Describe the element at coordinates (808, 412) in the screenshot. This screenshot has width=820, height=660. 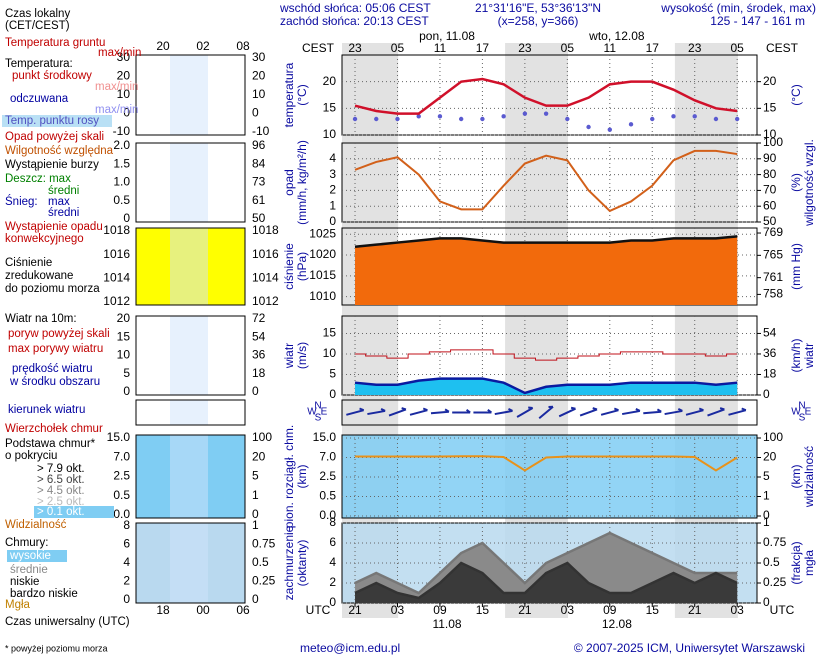
I see `compass: E` at that location.